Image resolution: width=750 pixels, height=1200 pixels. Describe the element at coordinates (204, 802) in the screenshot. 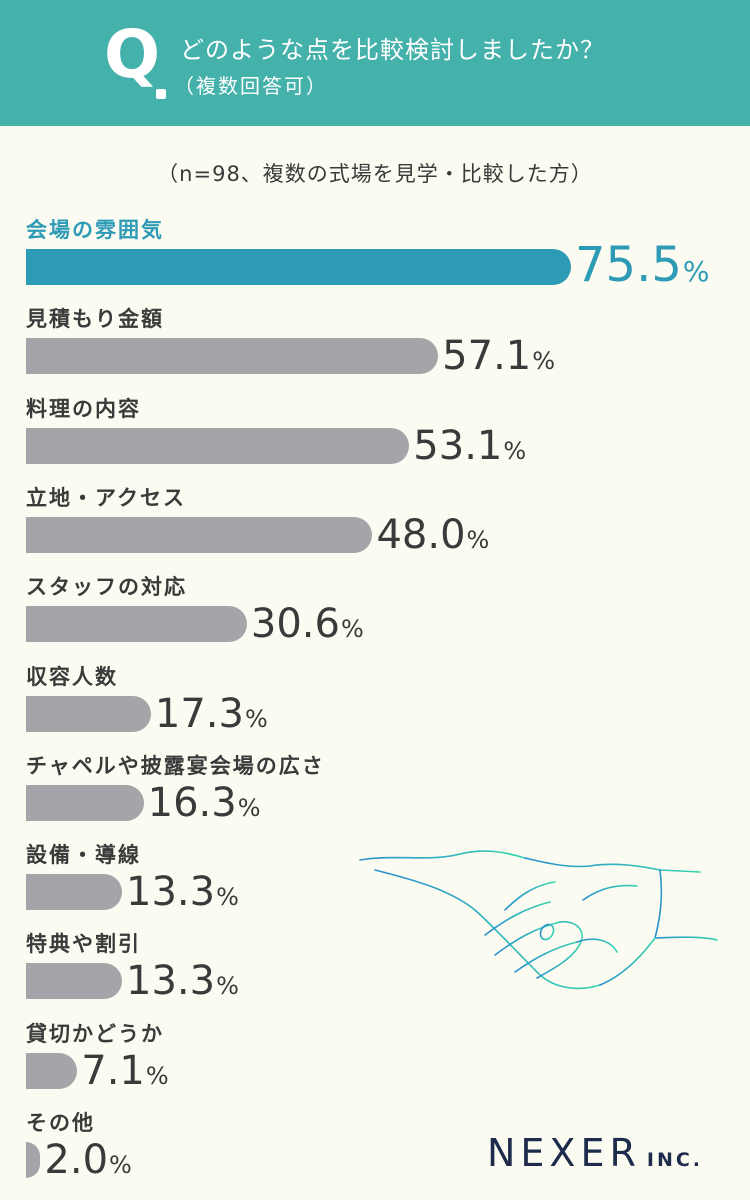

I see `value-label: 16.3%` at that location.